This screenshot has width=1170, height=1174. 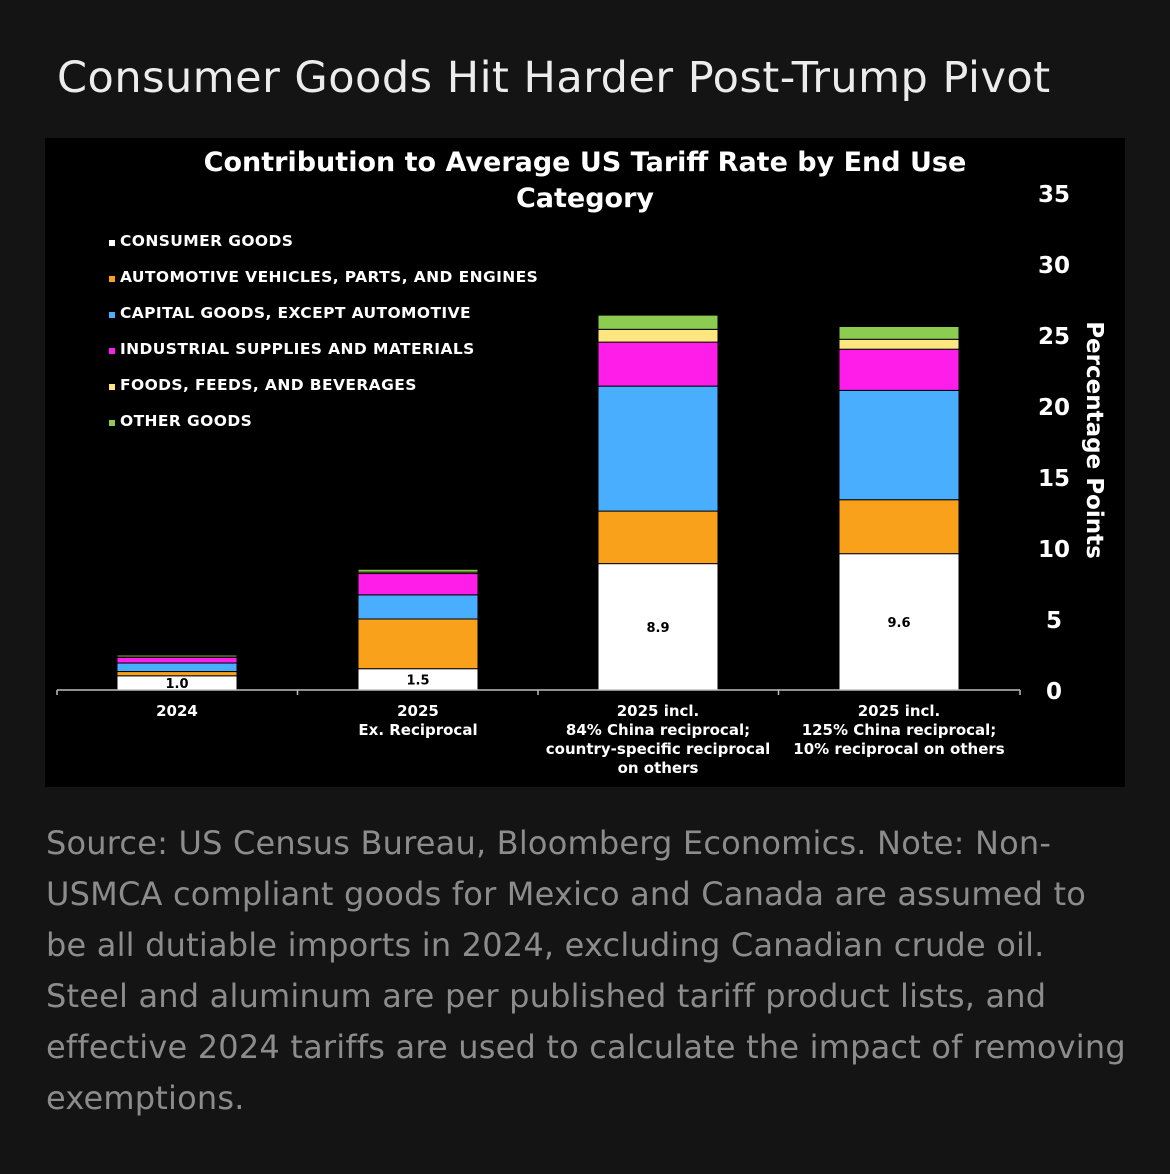 I want to click on y-tick-label: 35, so click(x=1054, y=195).